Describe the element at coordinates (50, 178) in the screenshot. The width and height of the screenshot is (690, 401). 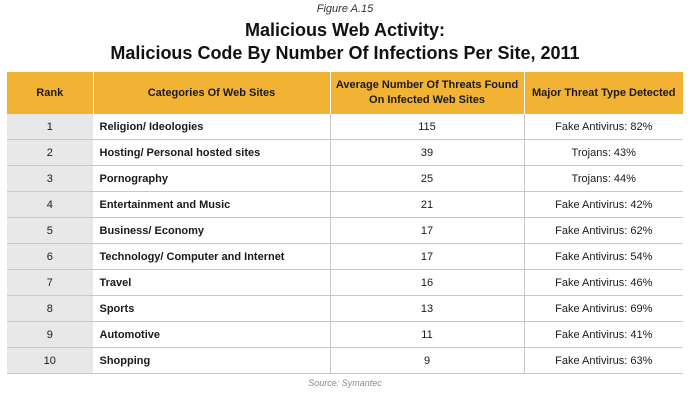
I see `rank-cell: 3` at that location.